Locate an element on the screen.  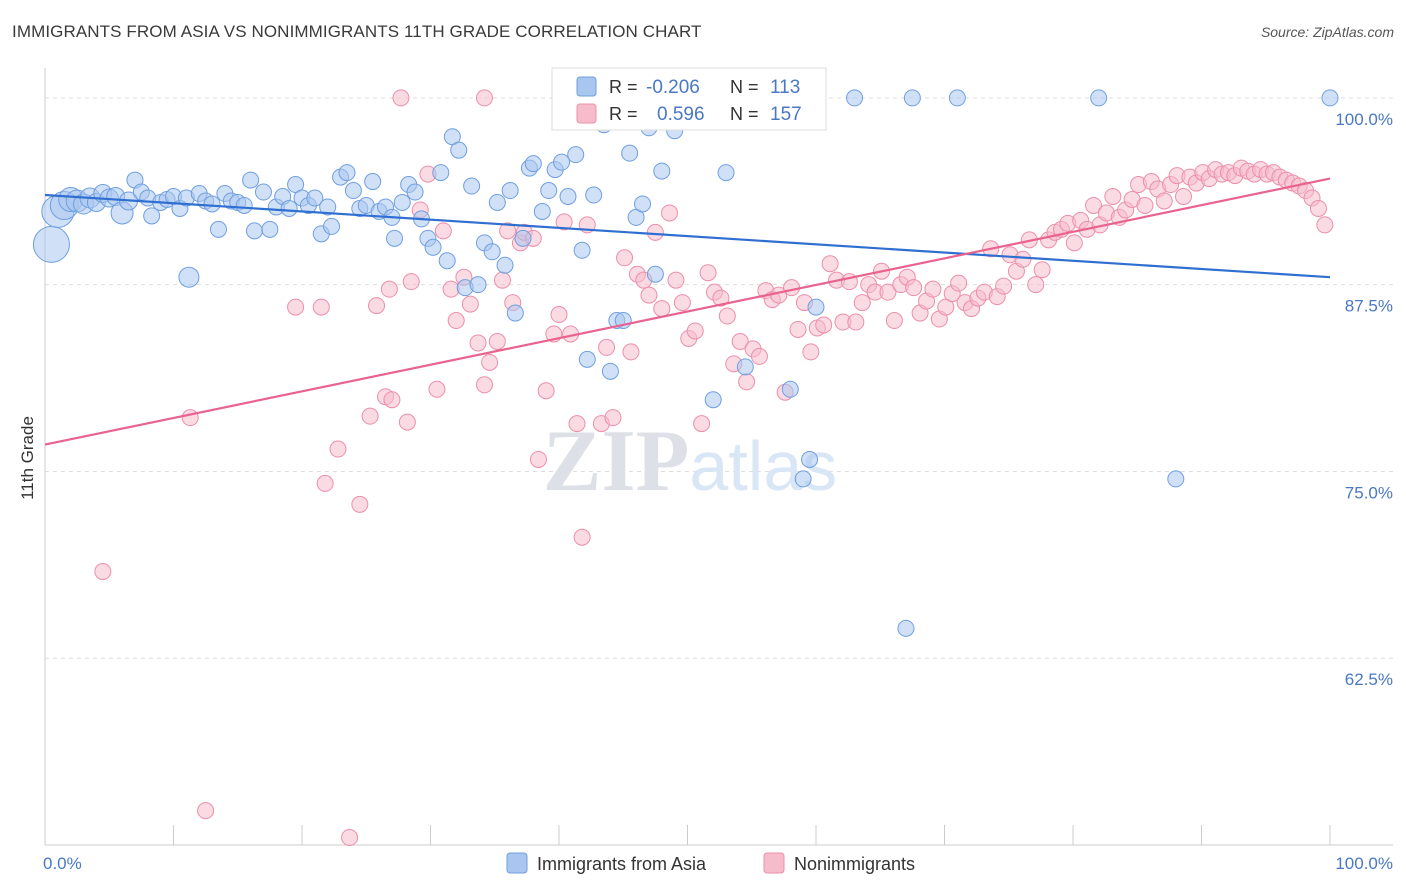
legend-swatch-non is located at coordinates (774, 863).